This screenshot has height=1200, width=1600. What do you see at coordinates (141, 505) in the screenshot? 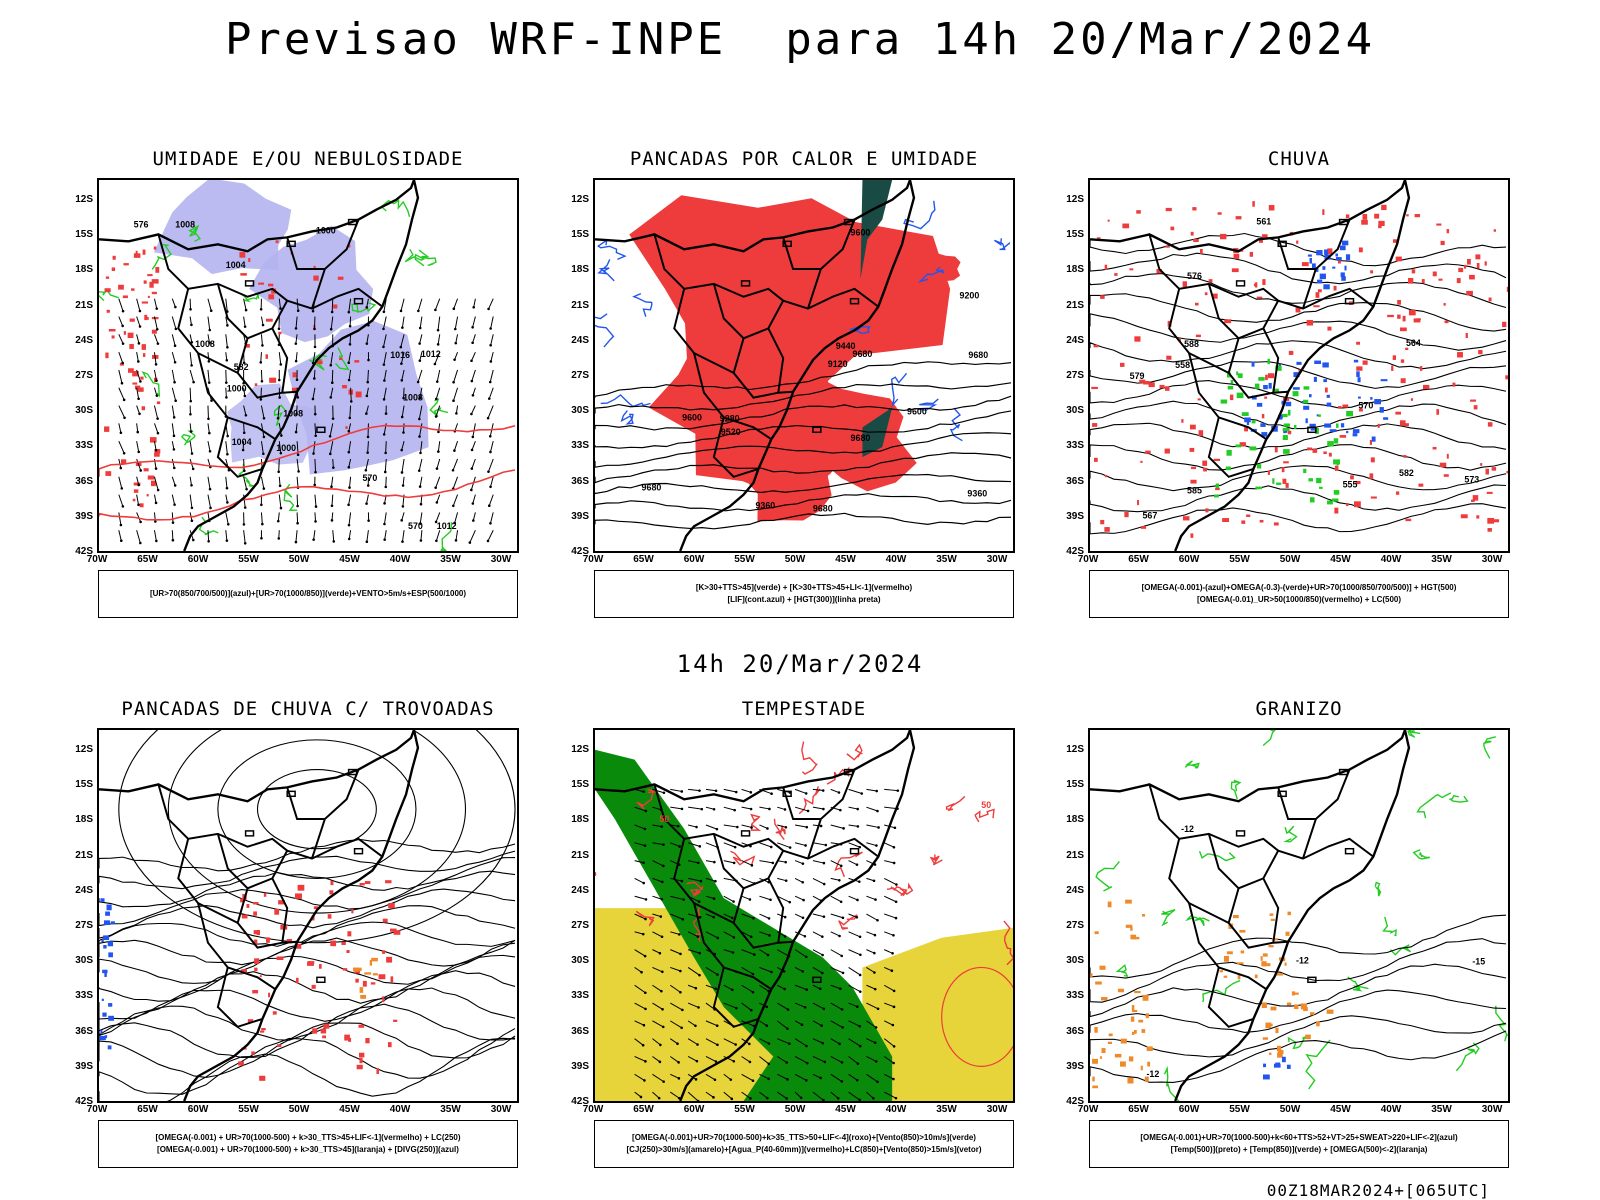
I see `thickness-red-speck` at bounding box center [141, 505].